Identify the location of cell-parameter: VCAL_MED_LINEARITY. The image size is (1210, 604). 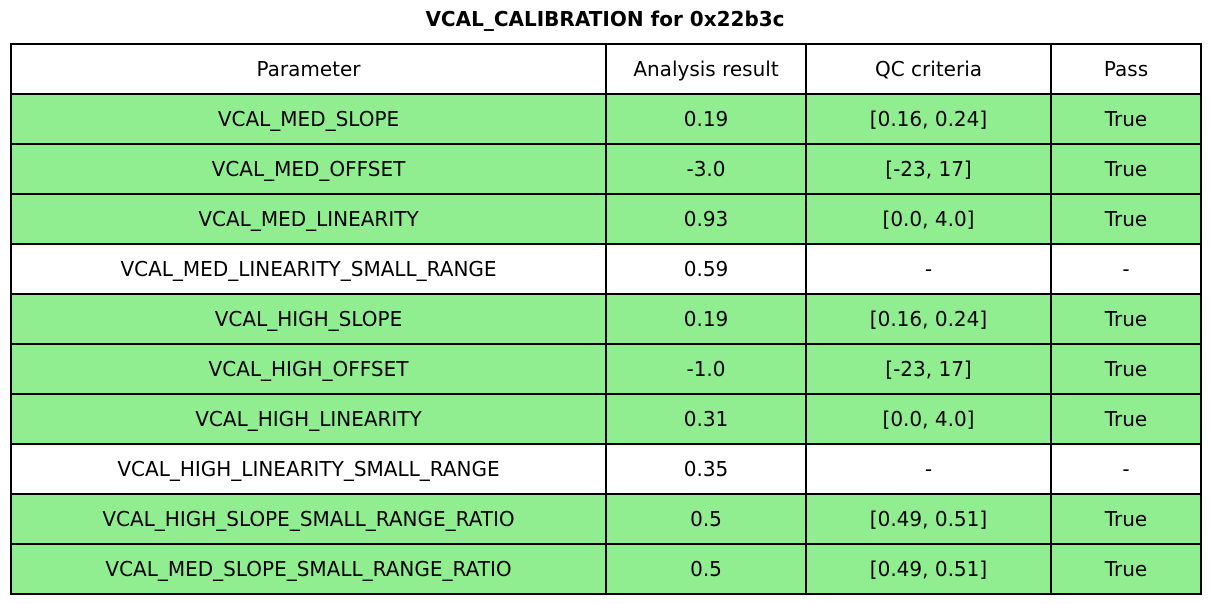
(308, 219).